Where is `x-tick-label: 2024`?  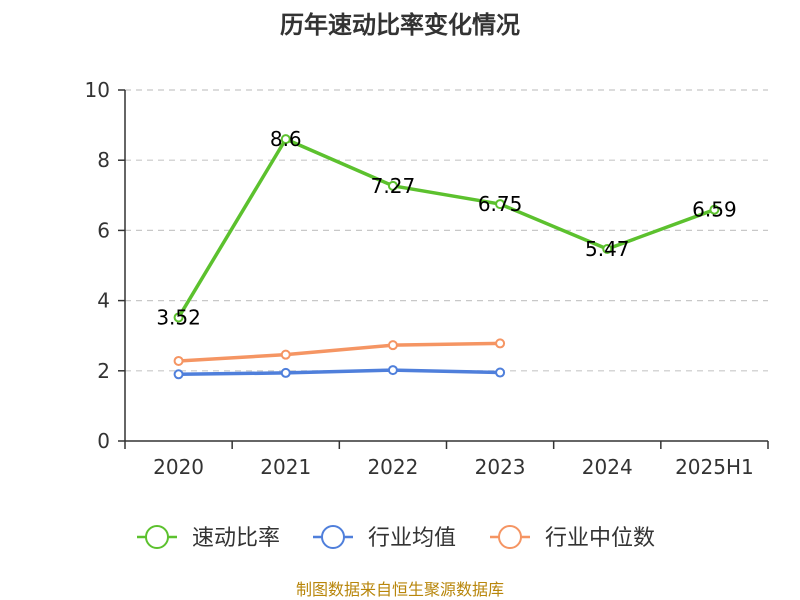 x-tick-label: 2024 is located at coordinates (607, 467).